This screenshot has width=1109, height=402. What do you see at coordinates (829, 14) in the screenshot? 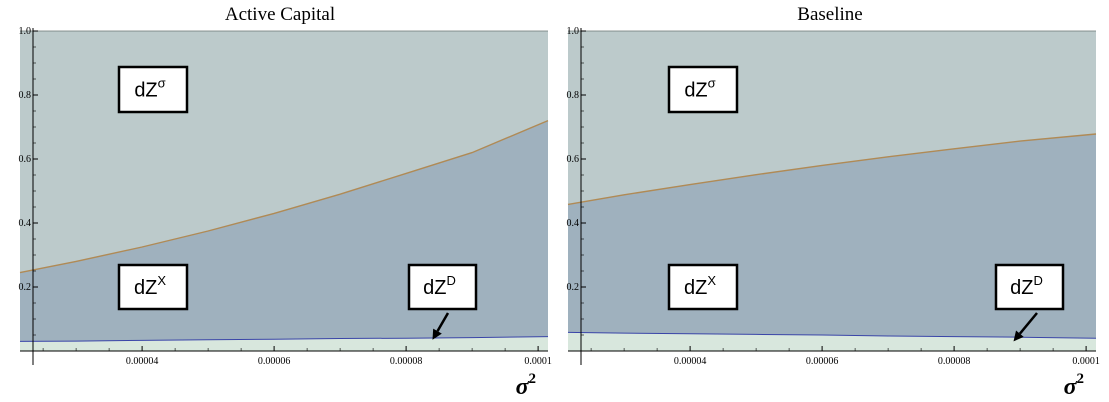
I see `panel-title: Baseline` at bounding box center [829, 14].